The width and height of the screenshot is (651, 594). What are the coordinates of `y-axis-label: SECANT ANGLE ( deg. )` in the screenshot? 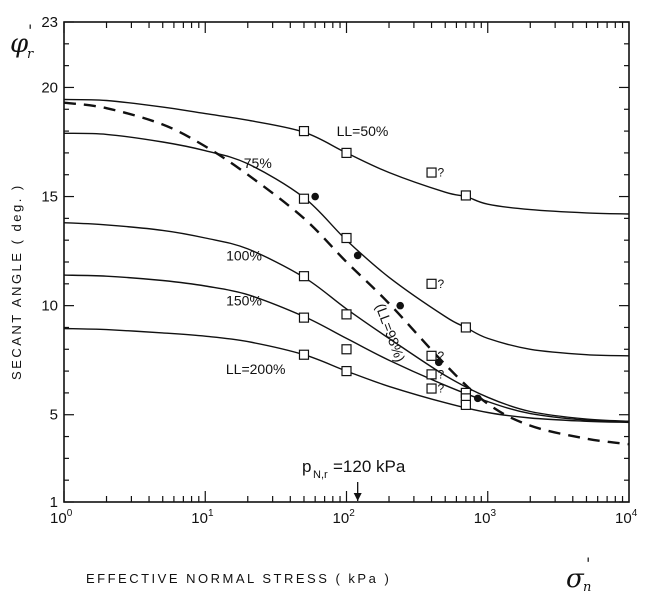 It's located at (16, 281).